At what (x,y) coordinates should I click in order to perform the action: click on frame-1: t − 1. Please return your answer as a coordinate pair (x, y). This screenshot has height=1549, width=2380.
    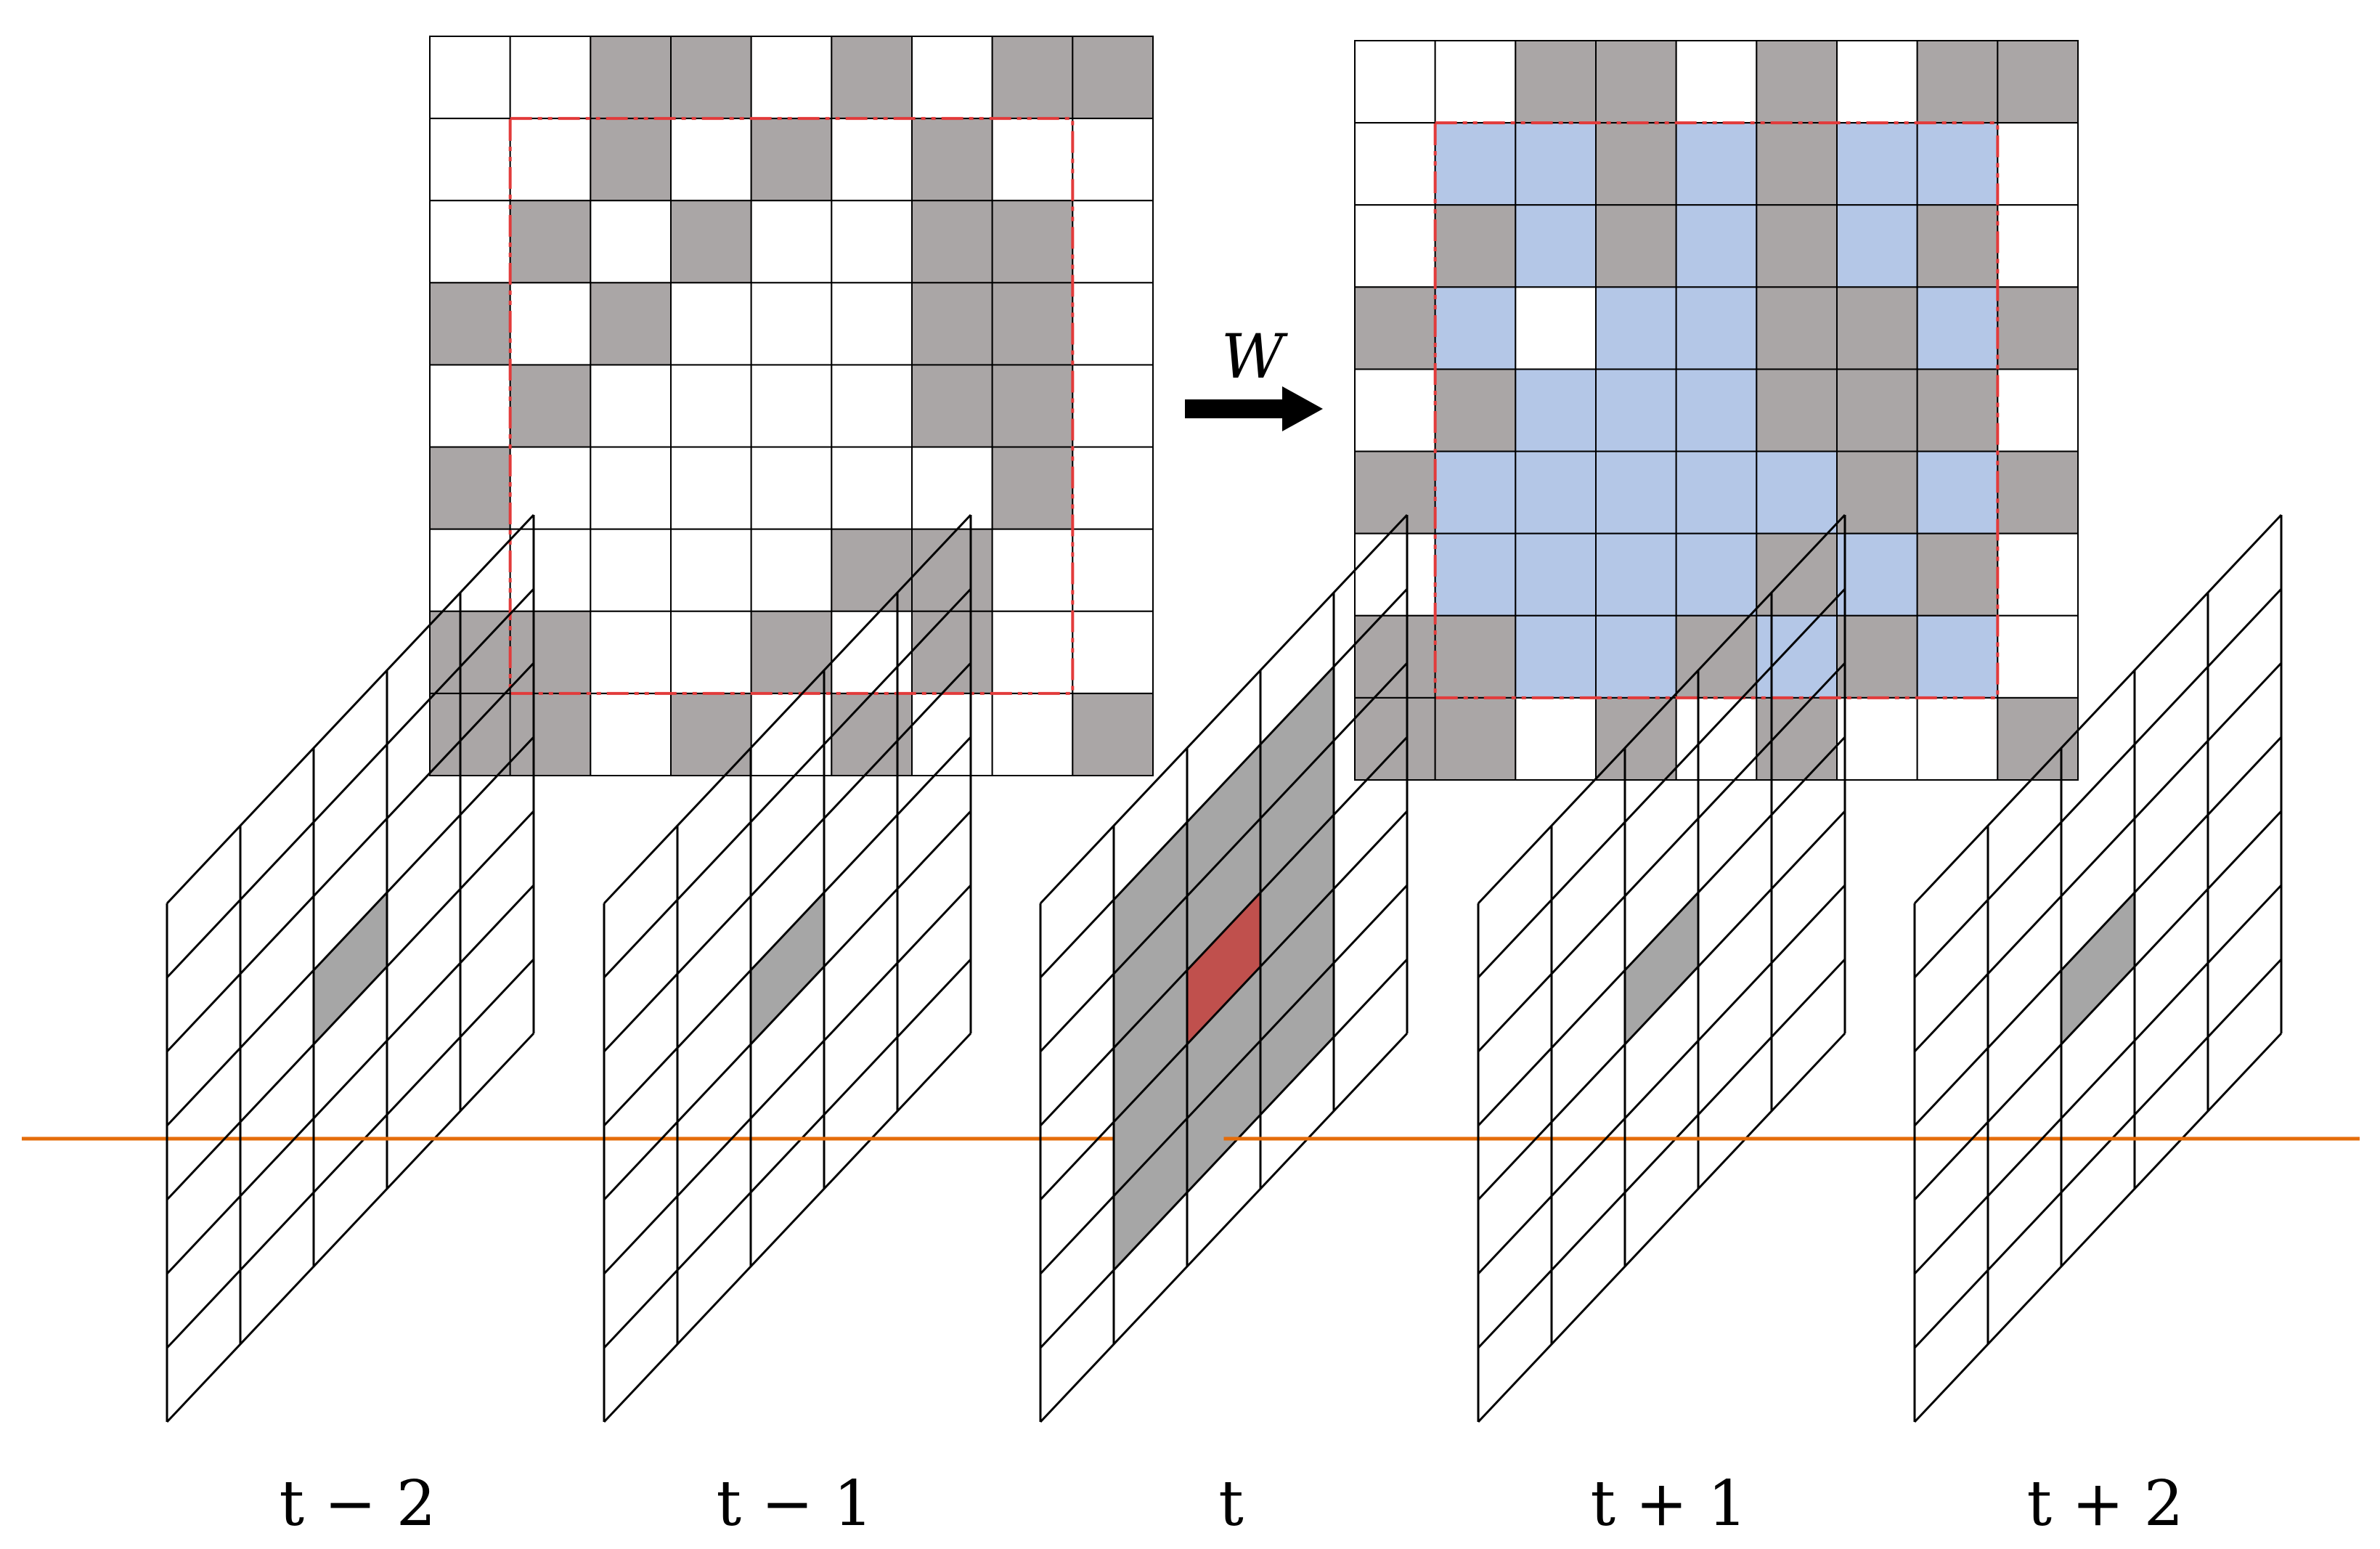
    Looking at the image, I should click on (791, 1026).